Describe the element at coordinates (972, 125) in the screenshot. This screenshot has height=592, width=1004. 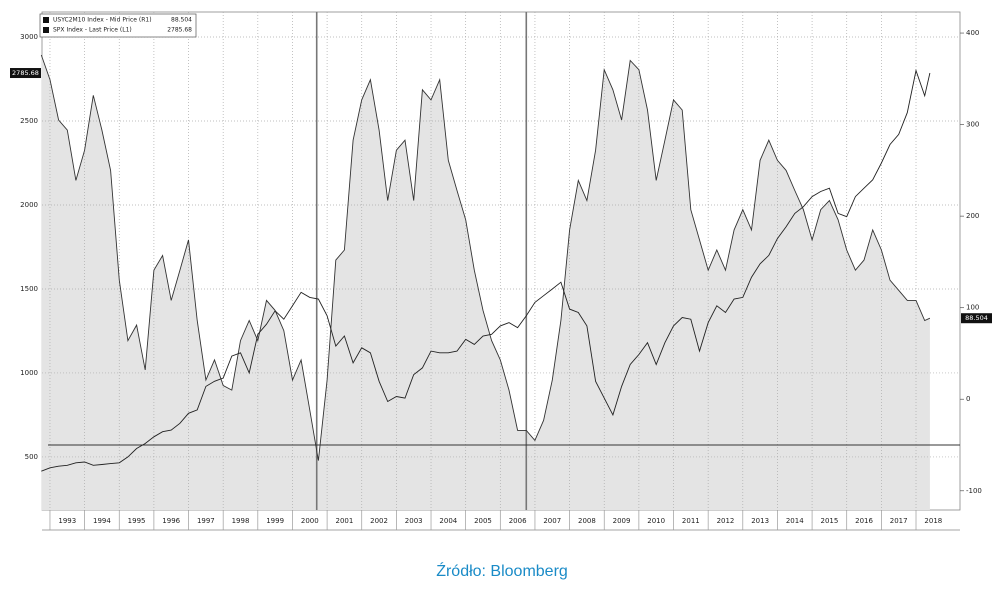
I see `y2-tick-label: 300` at that location.